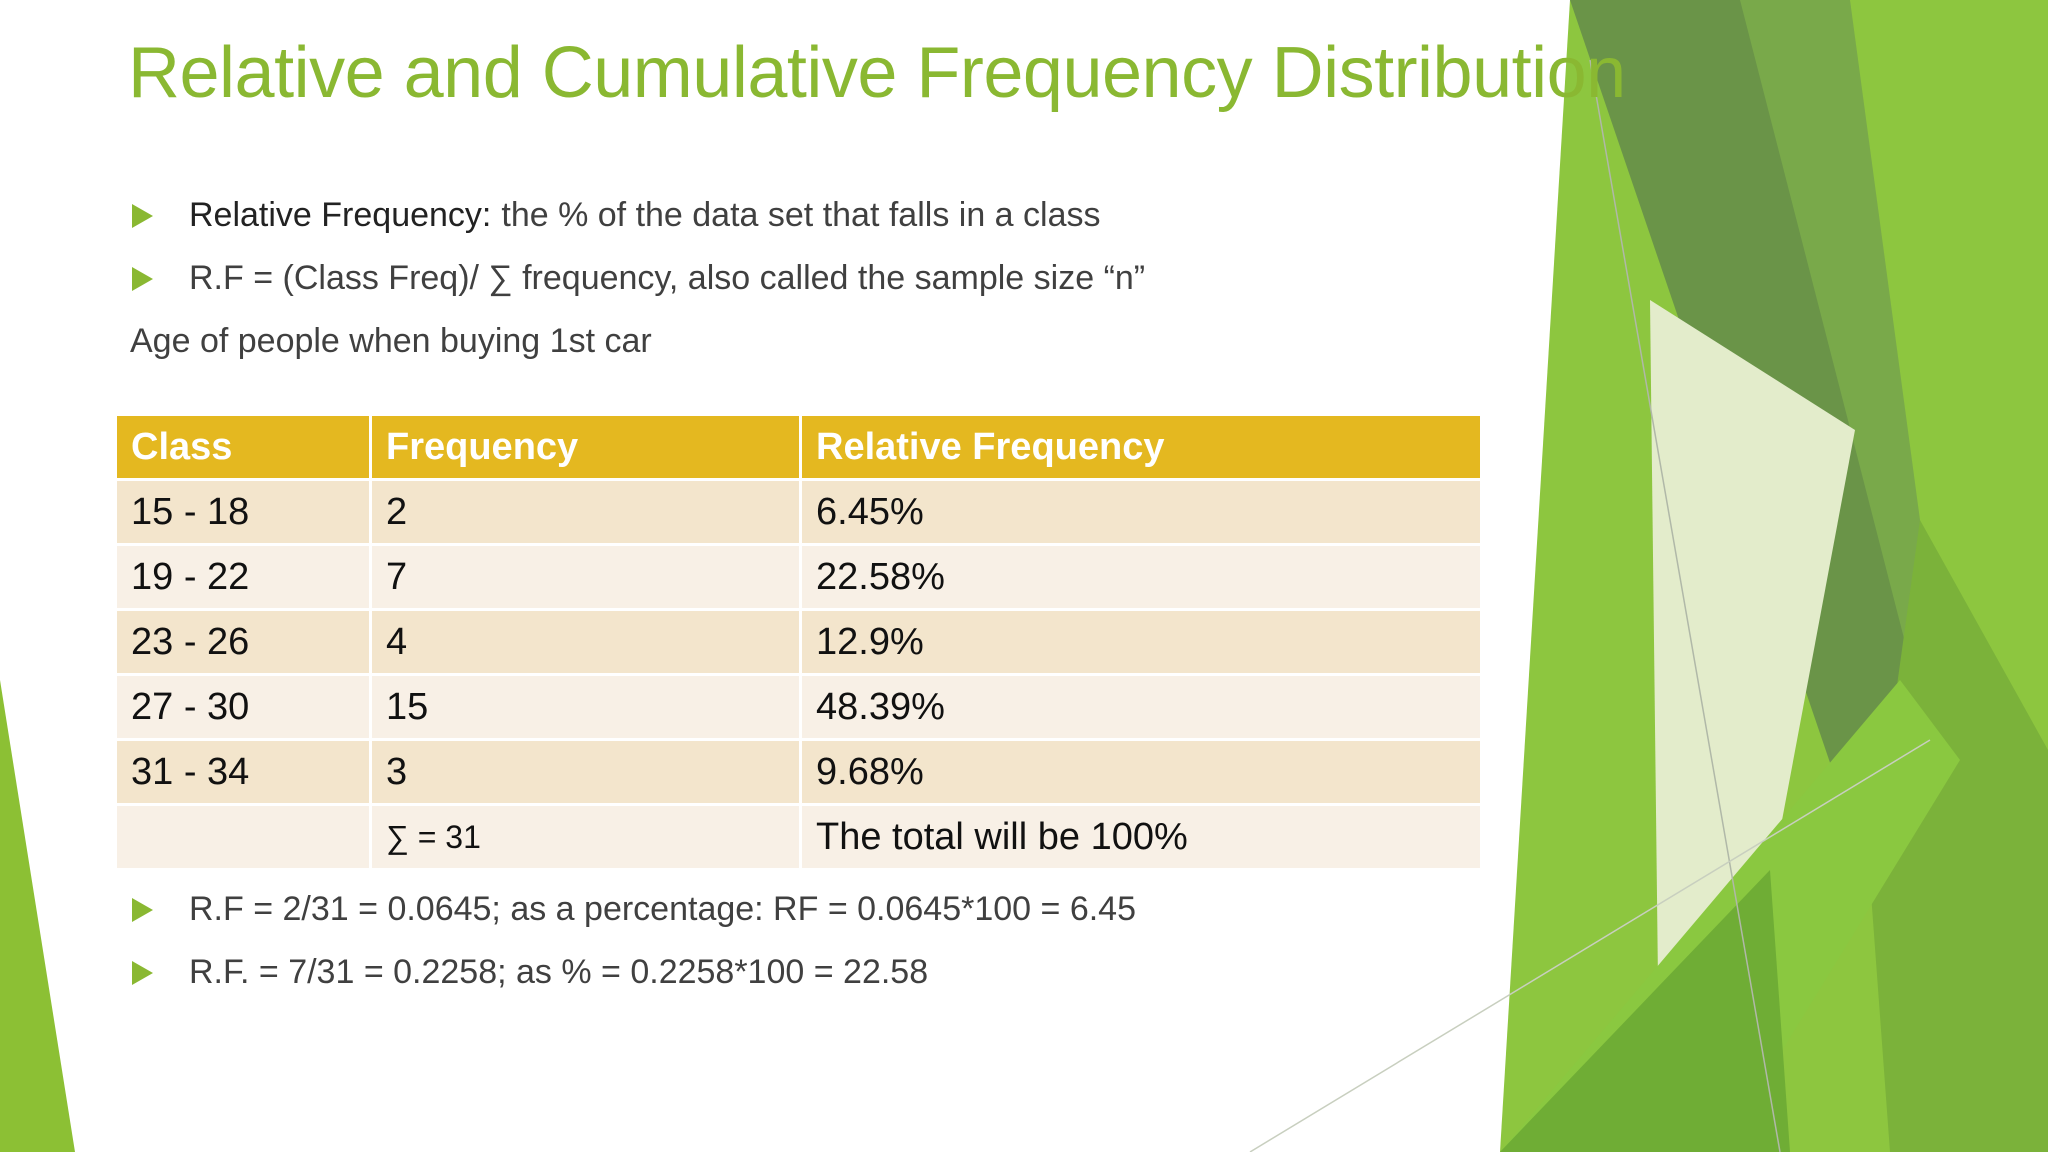 The height and width of the screenshot is (1152, 2048). Describe the element at coordinates (243, 772) in the screenshot. I see `cell-class: 31 - 34` at that location.